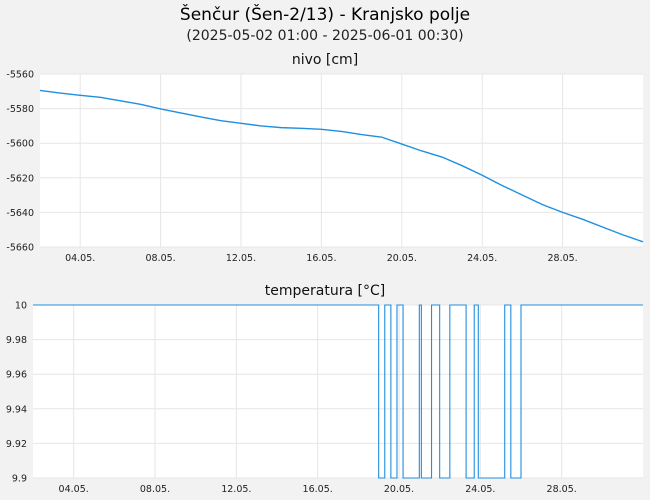 Image resolution: width=650 pixels, height=500 pixels. What do you see at coordinates (20, 248) in the screenshot?
I see `y-tick-label: -5660` at bounding box center [20, 248].